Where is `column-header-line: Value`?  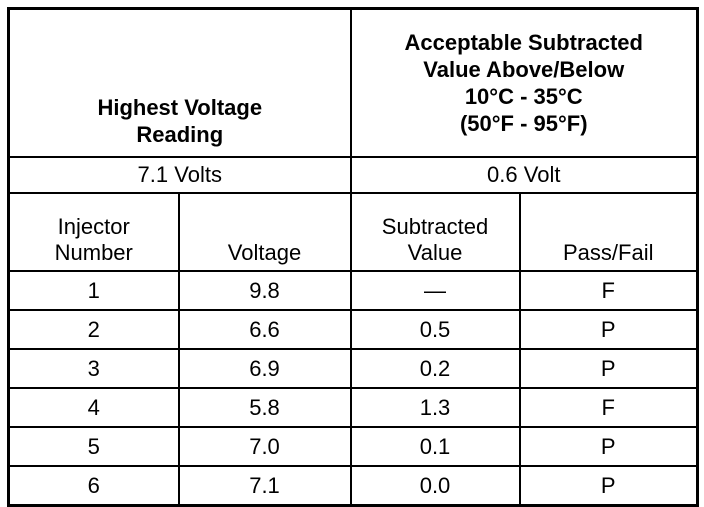
column-header-line: Value is located at coordinates (435, 252).